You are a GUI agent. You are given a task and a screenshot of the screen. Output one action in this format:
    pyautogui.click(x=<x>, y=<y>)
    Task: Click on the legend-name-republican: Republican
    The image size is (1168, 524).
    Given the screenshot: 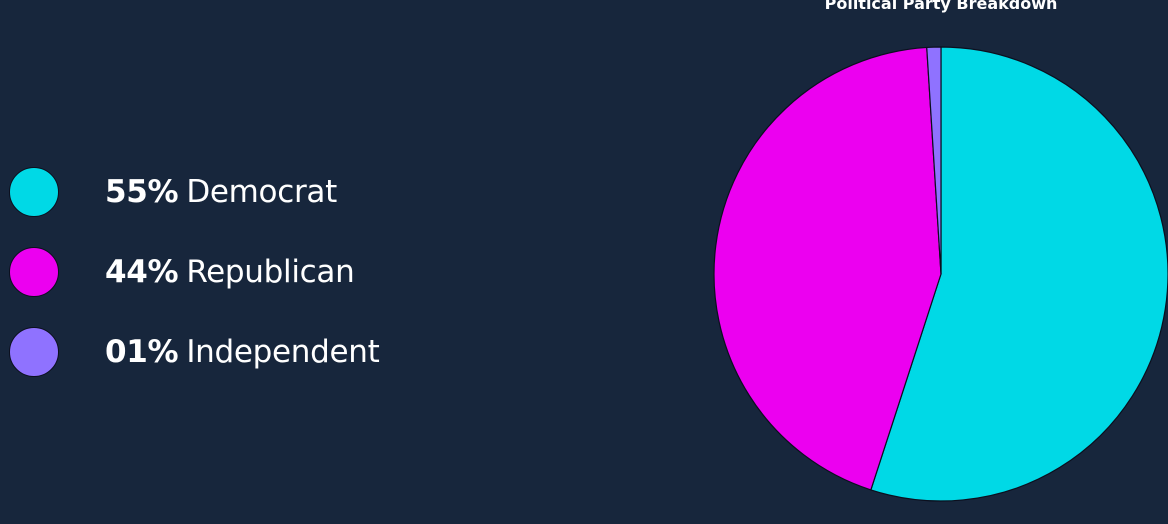 What is the action you would take?
    pyautogui.click(x=270, y=272)
    